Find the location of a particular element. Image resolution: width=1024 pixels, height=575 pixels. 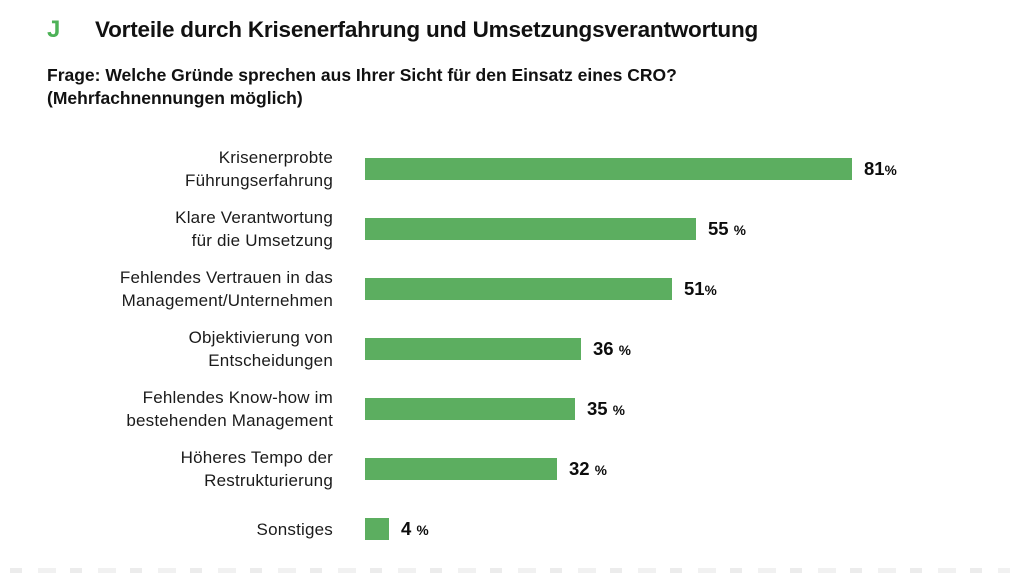

category-label: Klare Verantwortung für die Umsetzung is located at coordinates (190, 229).